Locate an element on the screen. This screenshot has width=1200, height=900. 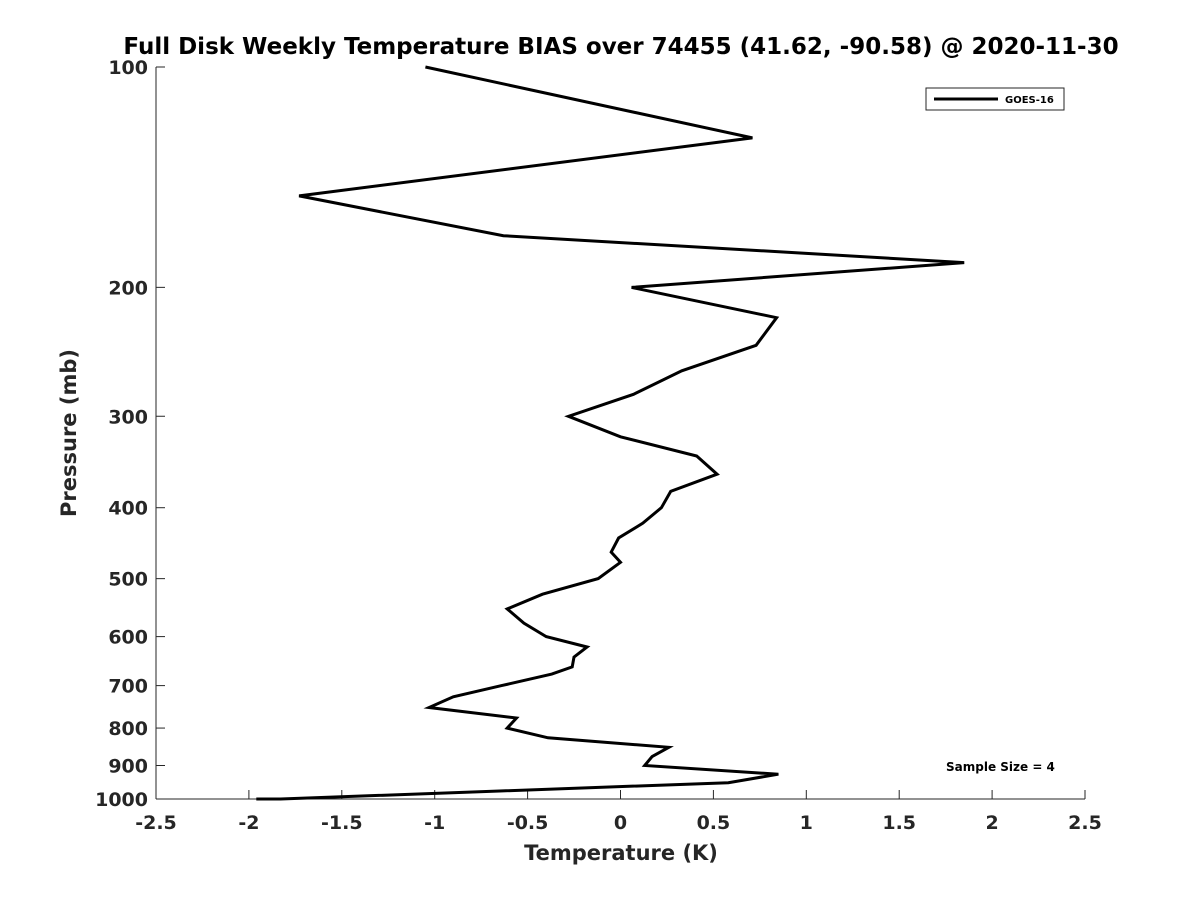
sample-size-annotation: Sample Size = 4 is located at coordinates (1000, 767).